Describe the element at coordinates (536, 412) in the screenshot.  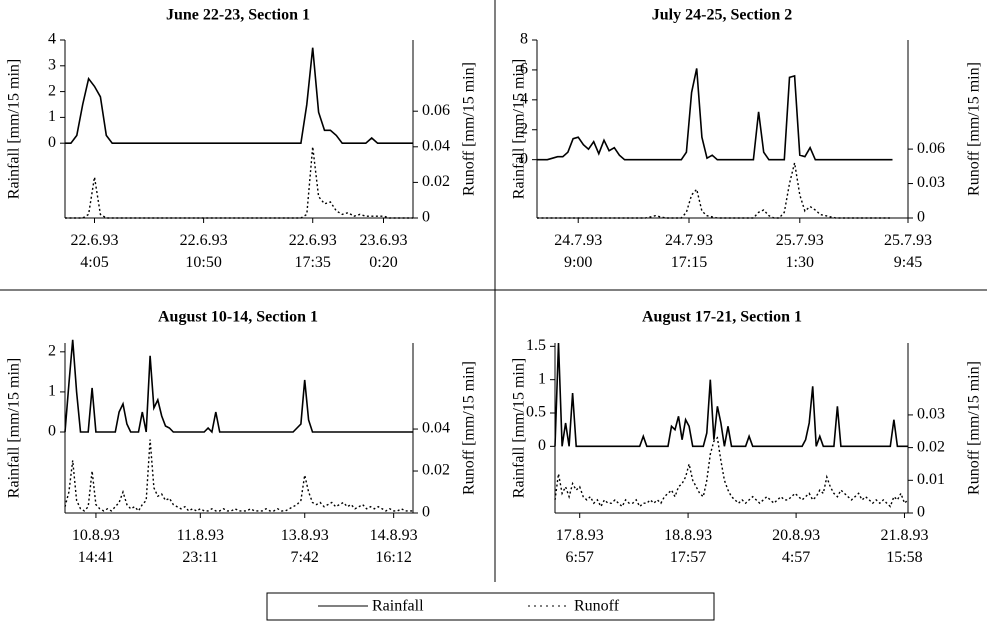
I see `y-tick-label: 0.5` at that location.